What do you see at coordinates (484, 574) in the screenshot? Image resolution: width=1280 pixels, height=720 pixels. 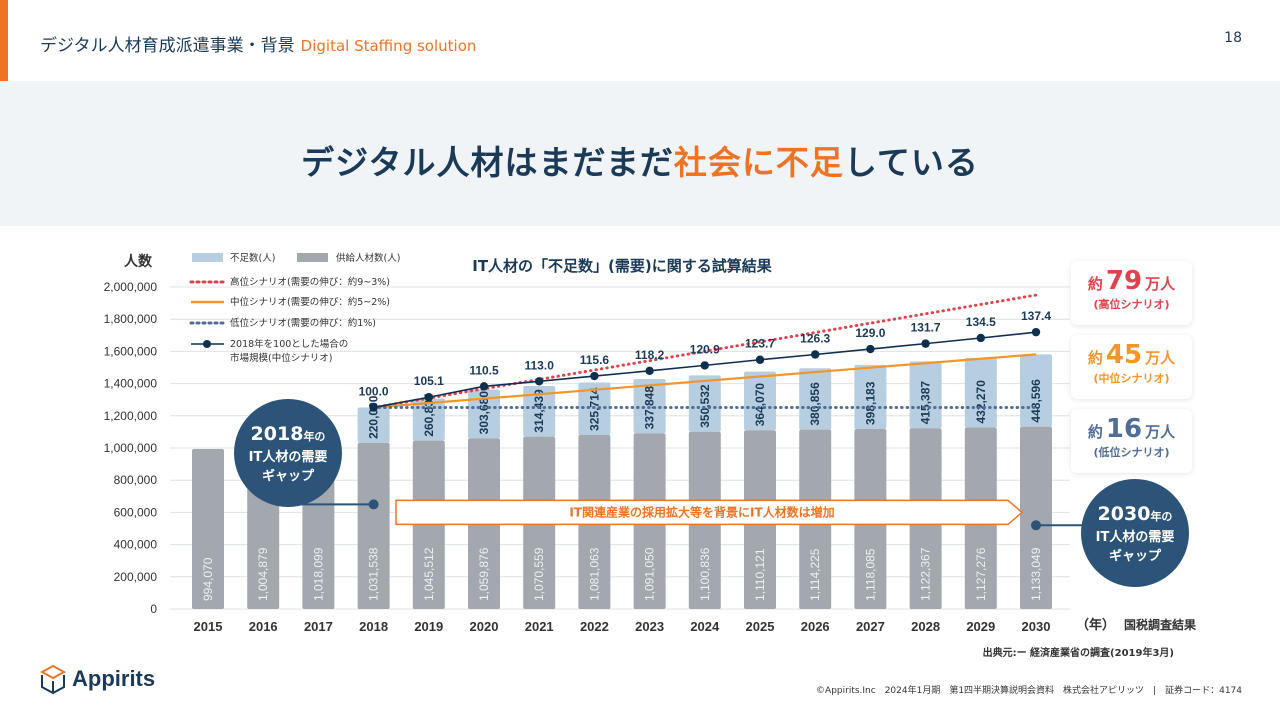 I see `bar-supply-label: 1,059,876` at bounding box center [484, 574].